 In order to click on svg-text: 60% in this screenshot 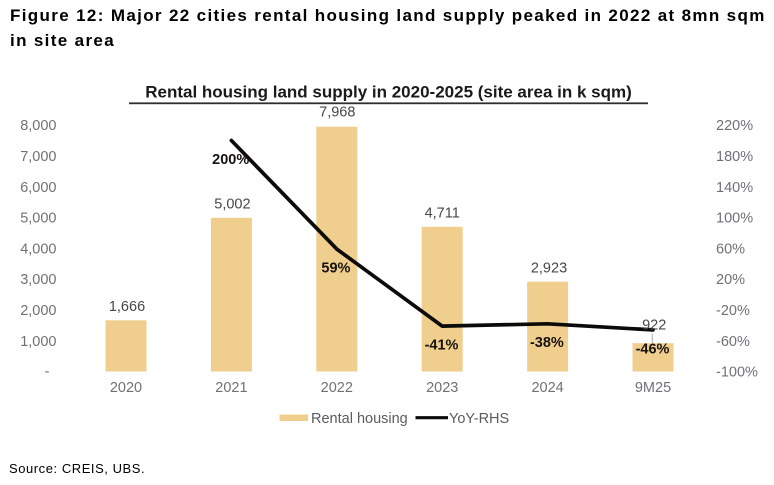, I will do `click(730, 249)`.